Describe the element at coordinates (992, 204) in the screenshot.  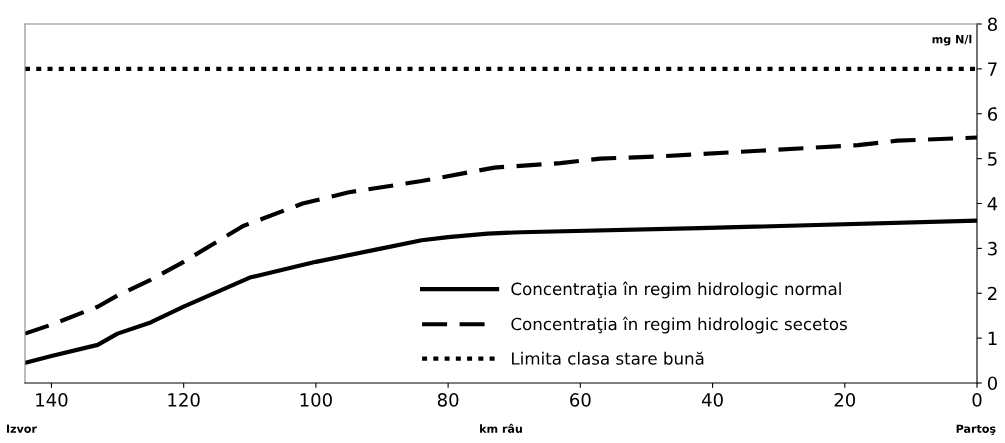
I see `y-tick-label: 4` at that location.